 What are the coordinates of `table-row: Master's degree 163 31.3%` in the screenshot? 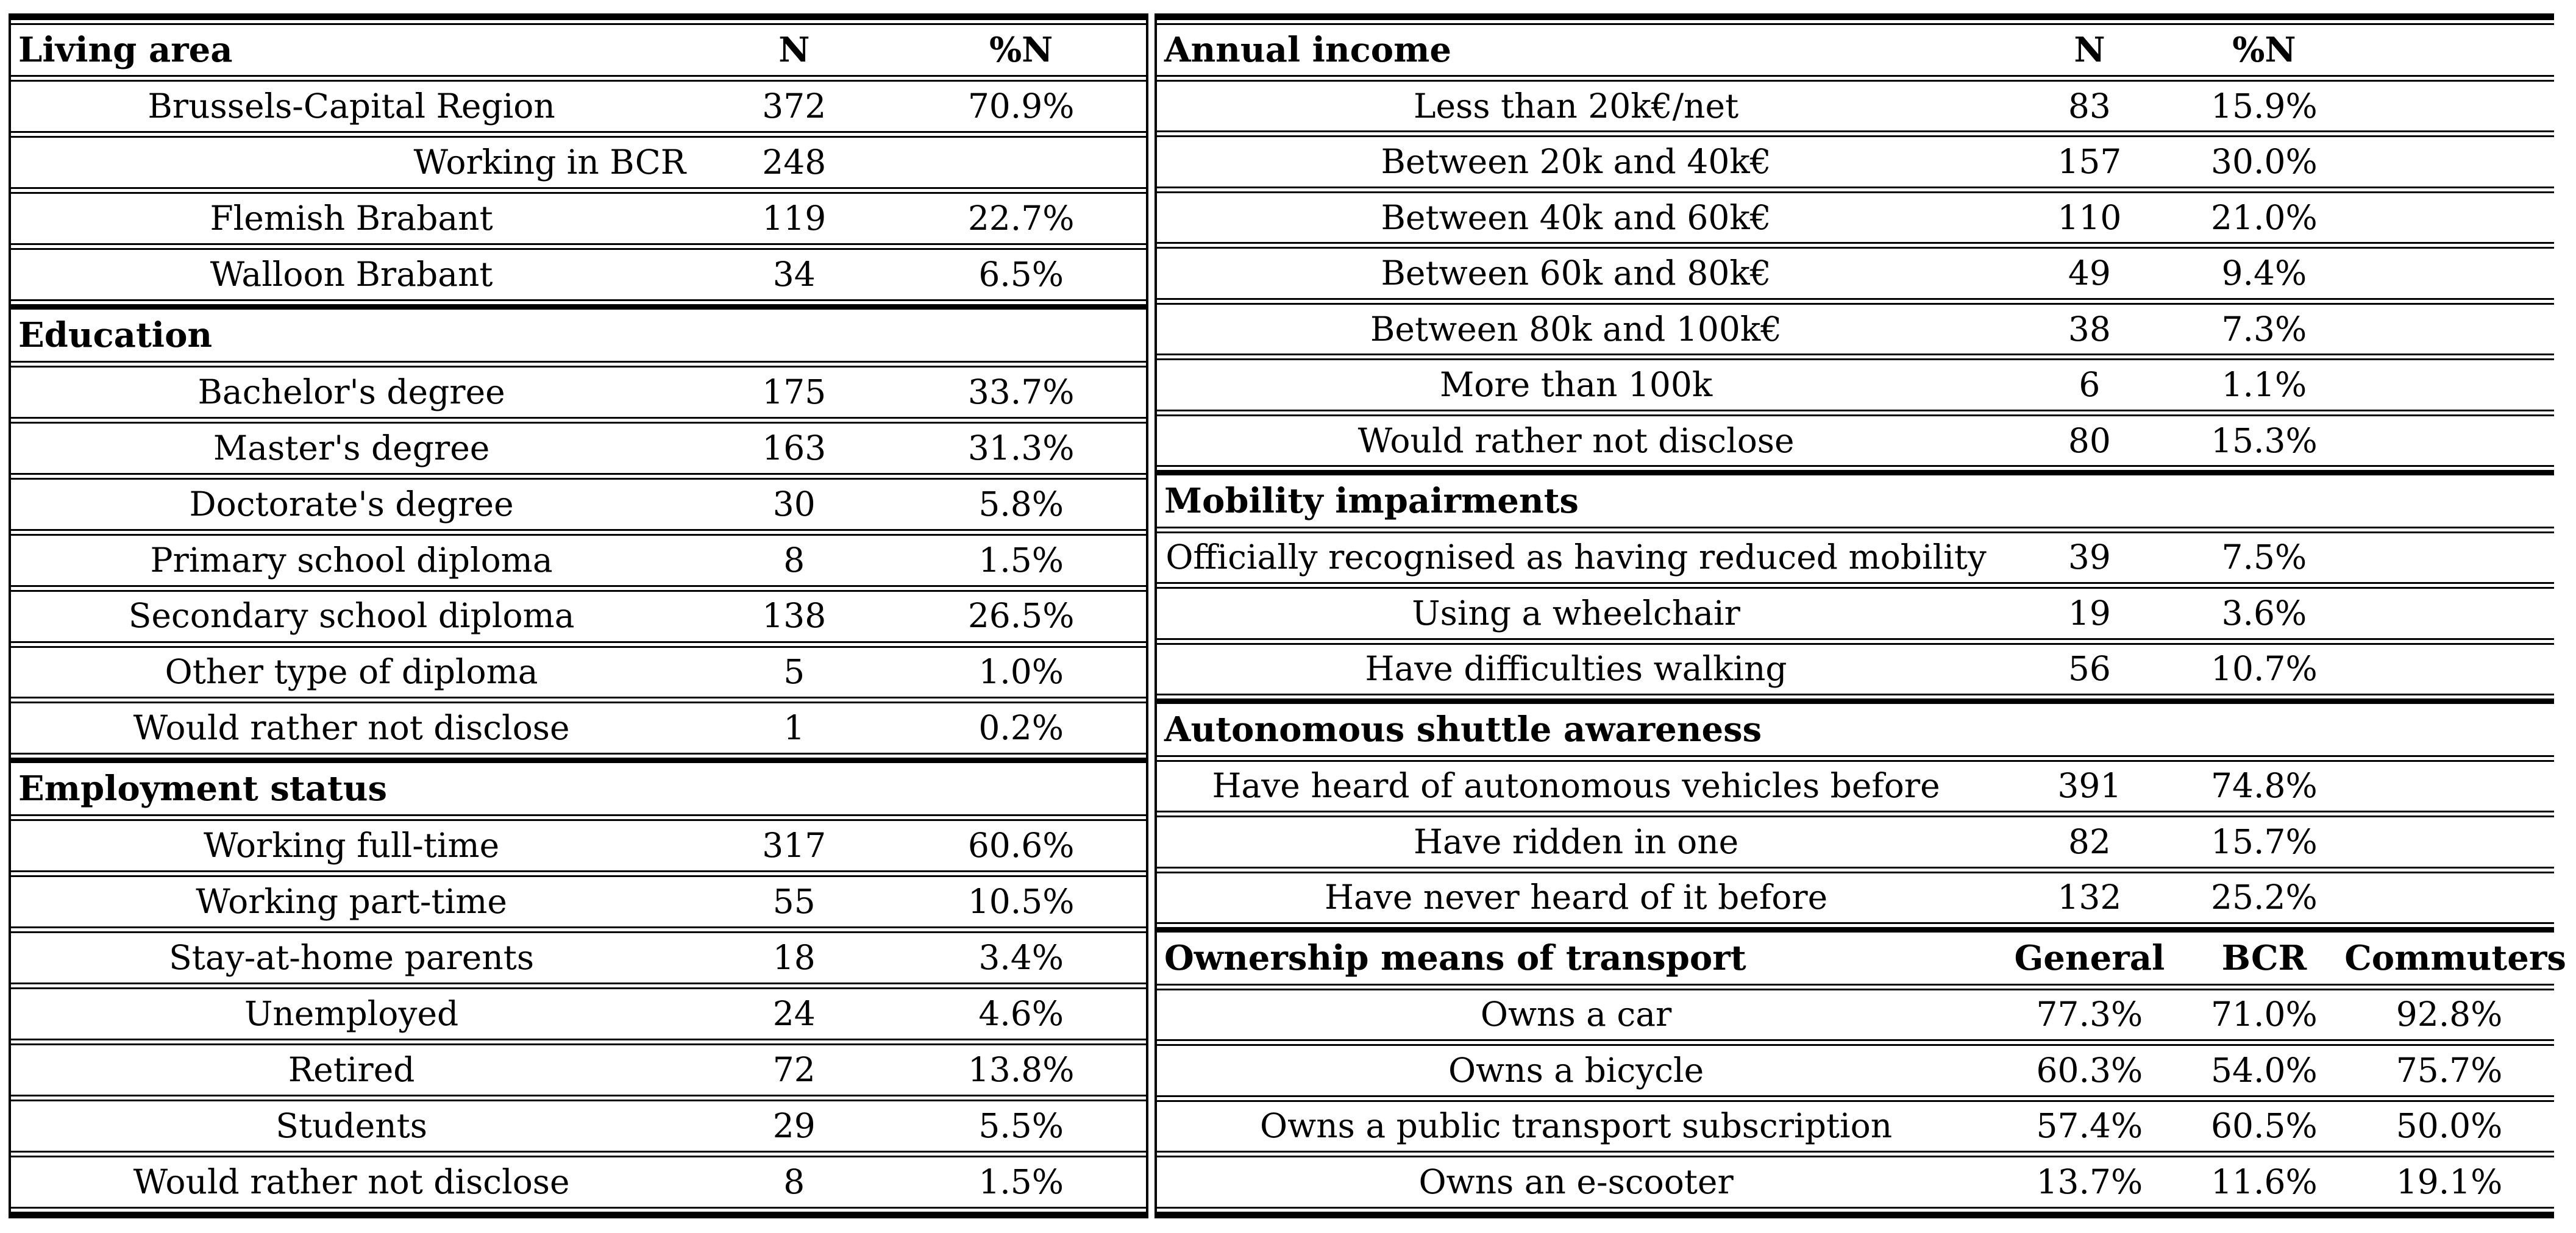 It's located at (578, 448).